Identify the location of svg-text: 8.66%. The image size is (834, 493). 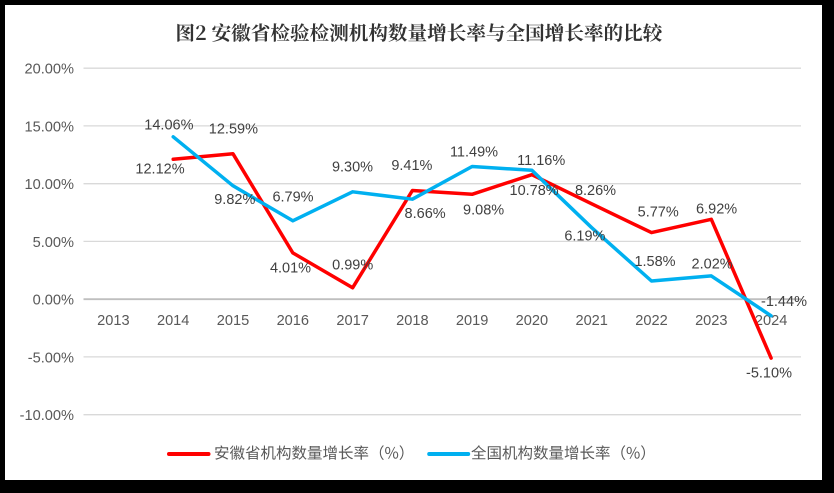
(425, 214).